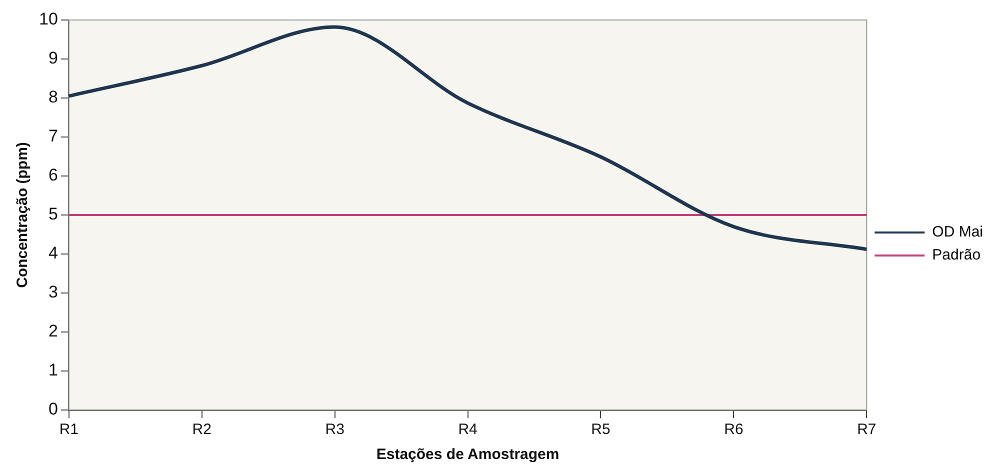  Describe the element at coordinates (468, 429) in the screenshot. I see `x-tick-label: R4` at that location.